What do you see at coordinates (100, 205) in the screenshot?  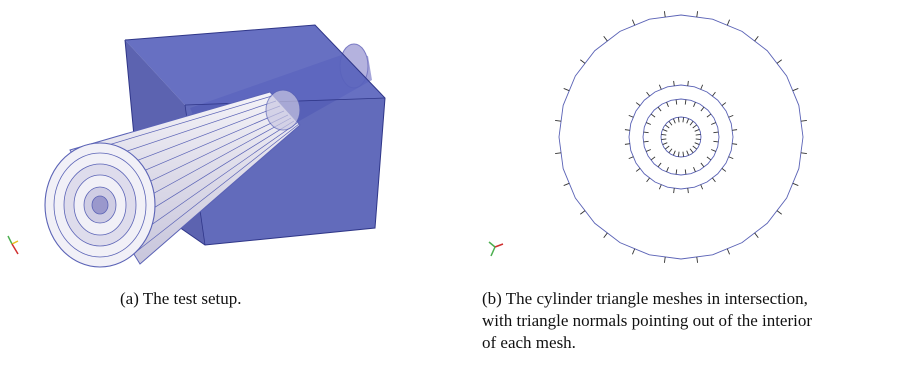 I see `cylinder-near-face` at bounding box center [100, 205].